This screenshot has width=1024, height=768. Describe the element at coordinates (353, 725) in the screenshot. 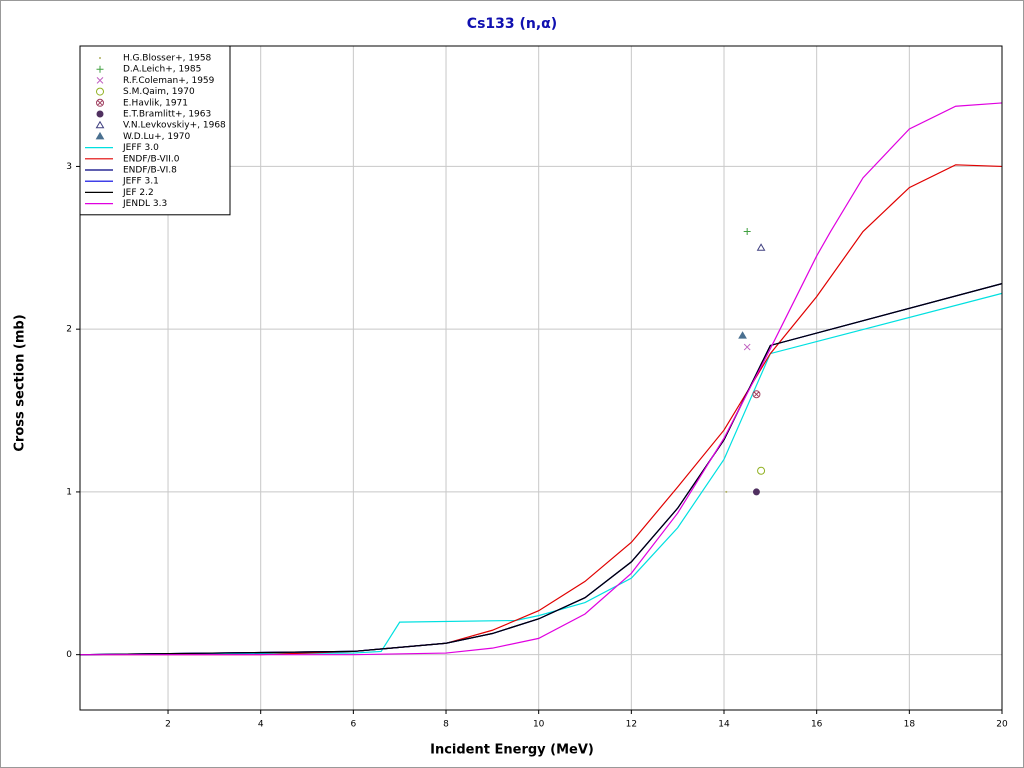

I see `x-tick-label: 6` at that location.